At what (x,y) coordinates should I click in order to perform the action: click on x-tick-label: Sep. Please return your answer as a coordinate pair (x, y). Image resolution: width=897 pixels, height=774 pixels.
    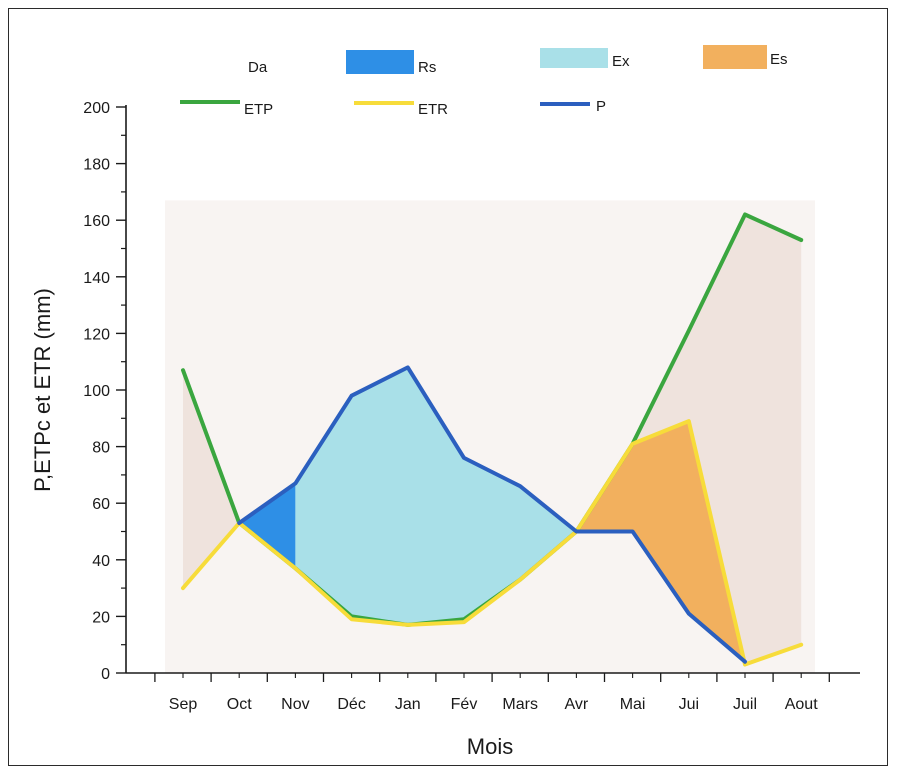
    Looking at the image, I should click on (183, 704).